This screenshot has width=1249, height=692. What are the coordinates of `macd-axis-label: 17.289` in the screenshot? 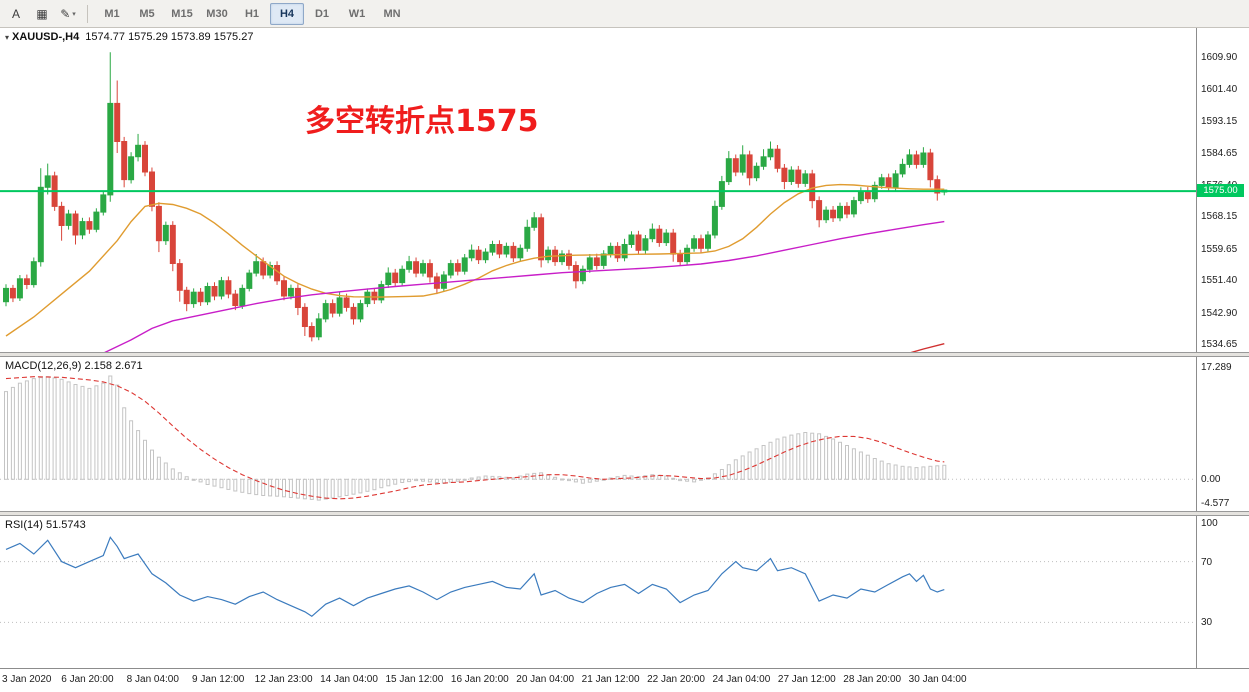 It's located at (1216, 367).